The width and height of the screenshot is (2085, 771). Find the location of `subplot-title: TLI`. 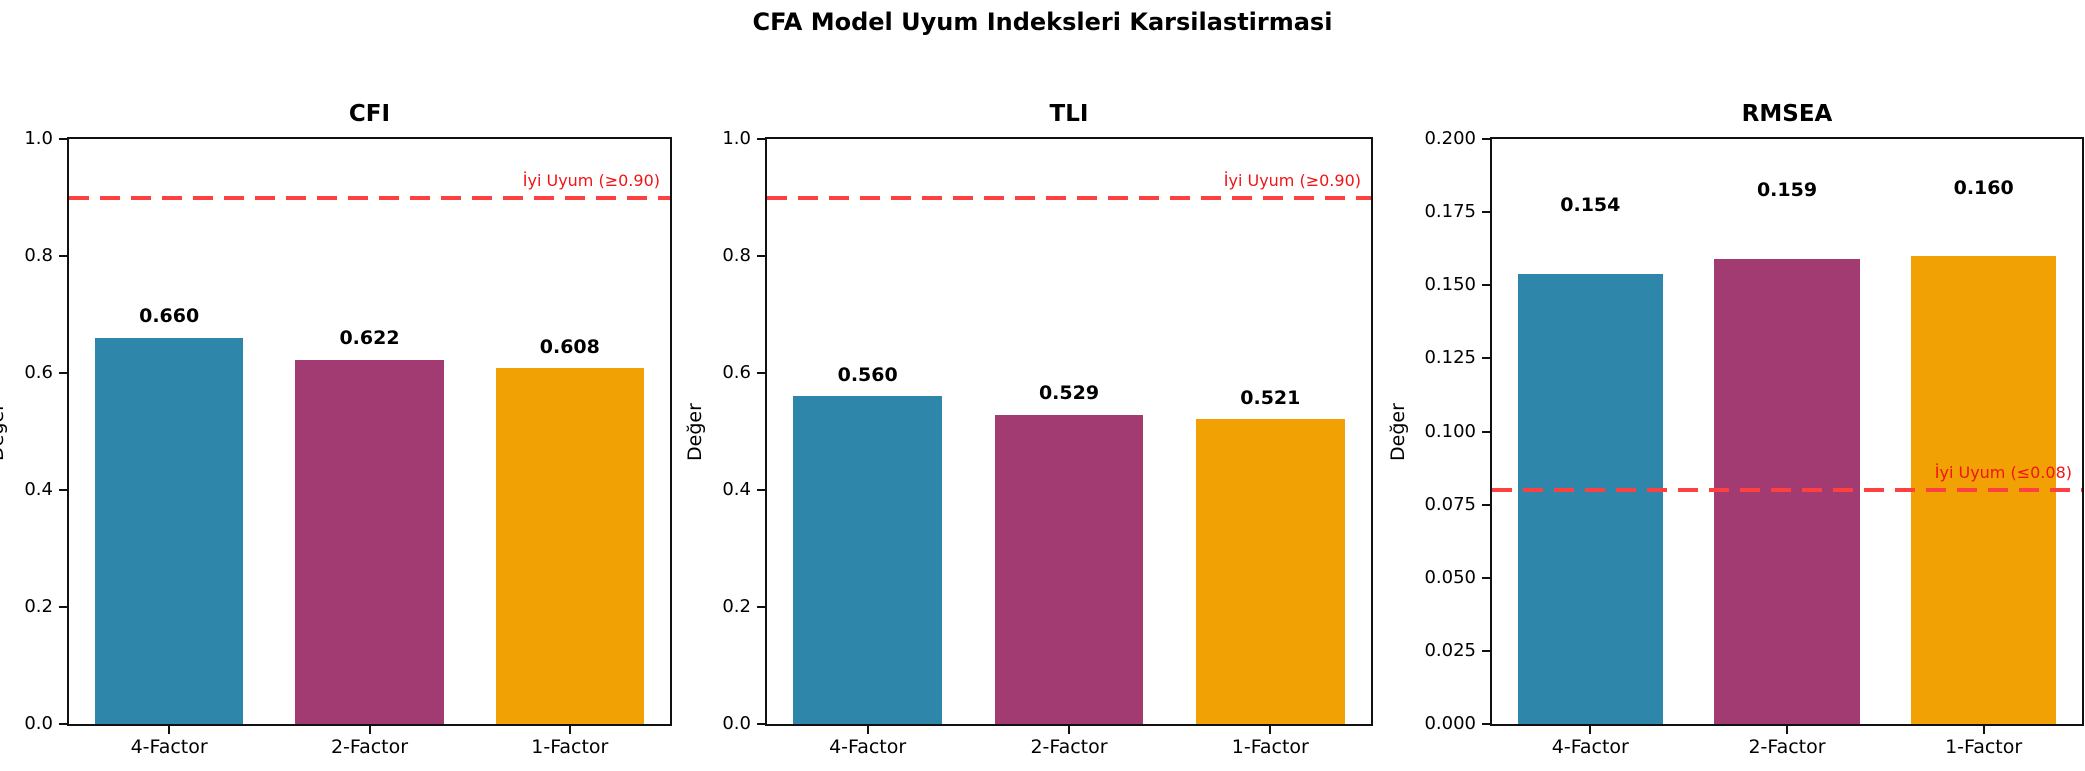

subplot-title: TLI is located at coordinates (1069, 114).